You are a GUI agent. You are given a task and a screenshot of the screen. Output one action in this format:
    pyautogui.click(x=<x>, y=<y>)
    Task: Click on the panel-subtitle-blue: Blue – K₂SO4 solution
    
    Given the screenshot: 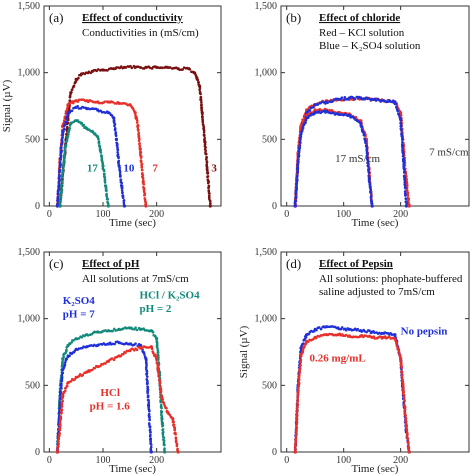 What is the action you would take?
    pyautogui.click(x=370, y=46)
    